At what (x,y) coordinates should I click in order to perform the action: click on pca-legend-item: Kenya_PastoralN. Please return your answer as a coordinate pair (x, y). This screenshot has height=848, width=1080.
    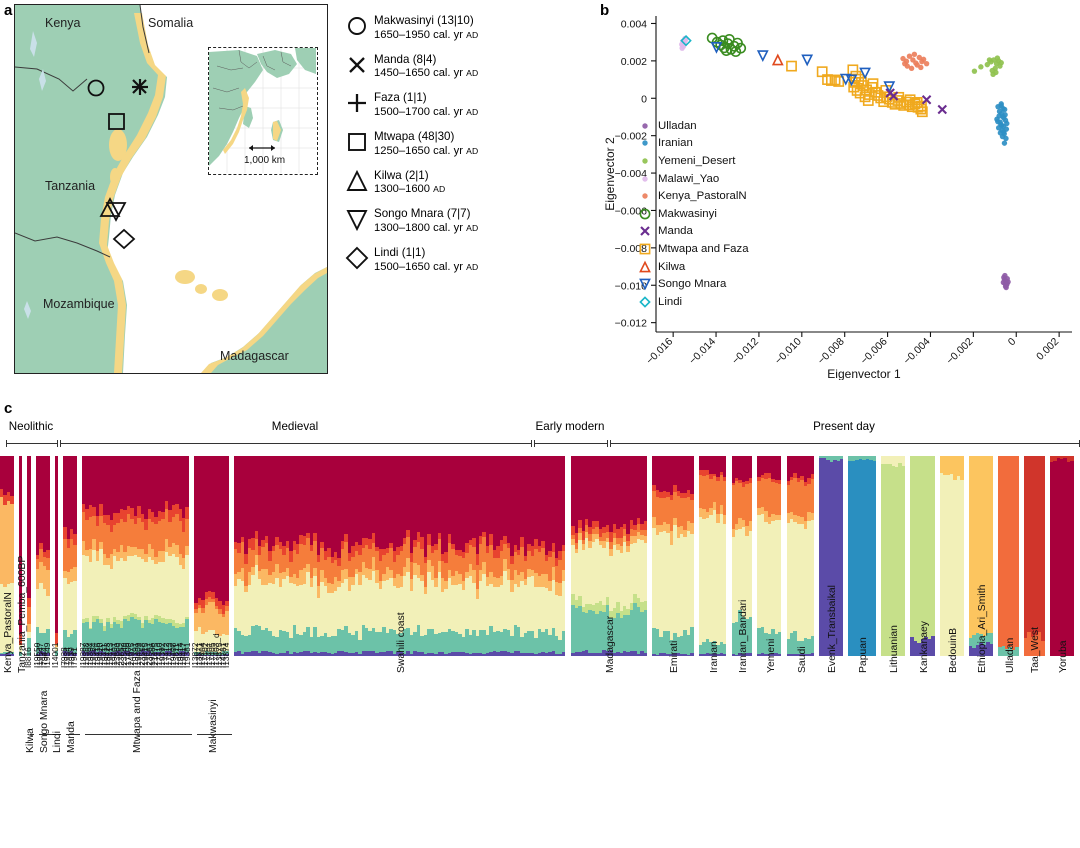
    Looking at the image, I should click on (692, 196).